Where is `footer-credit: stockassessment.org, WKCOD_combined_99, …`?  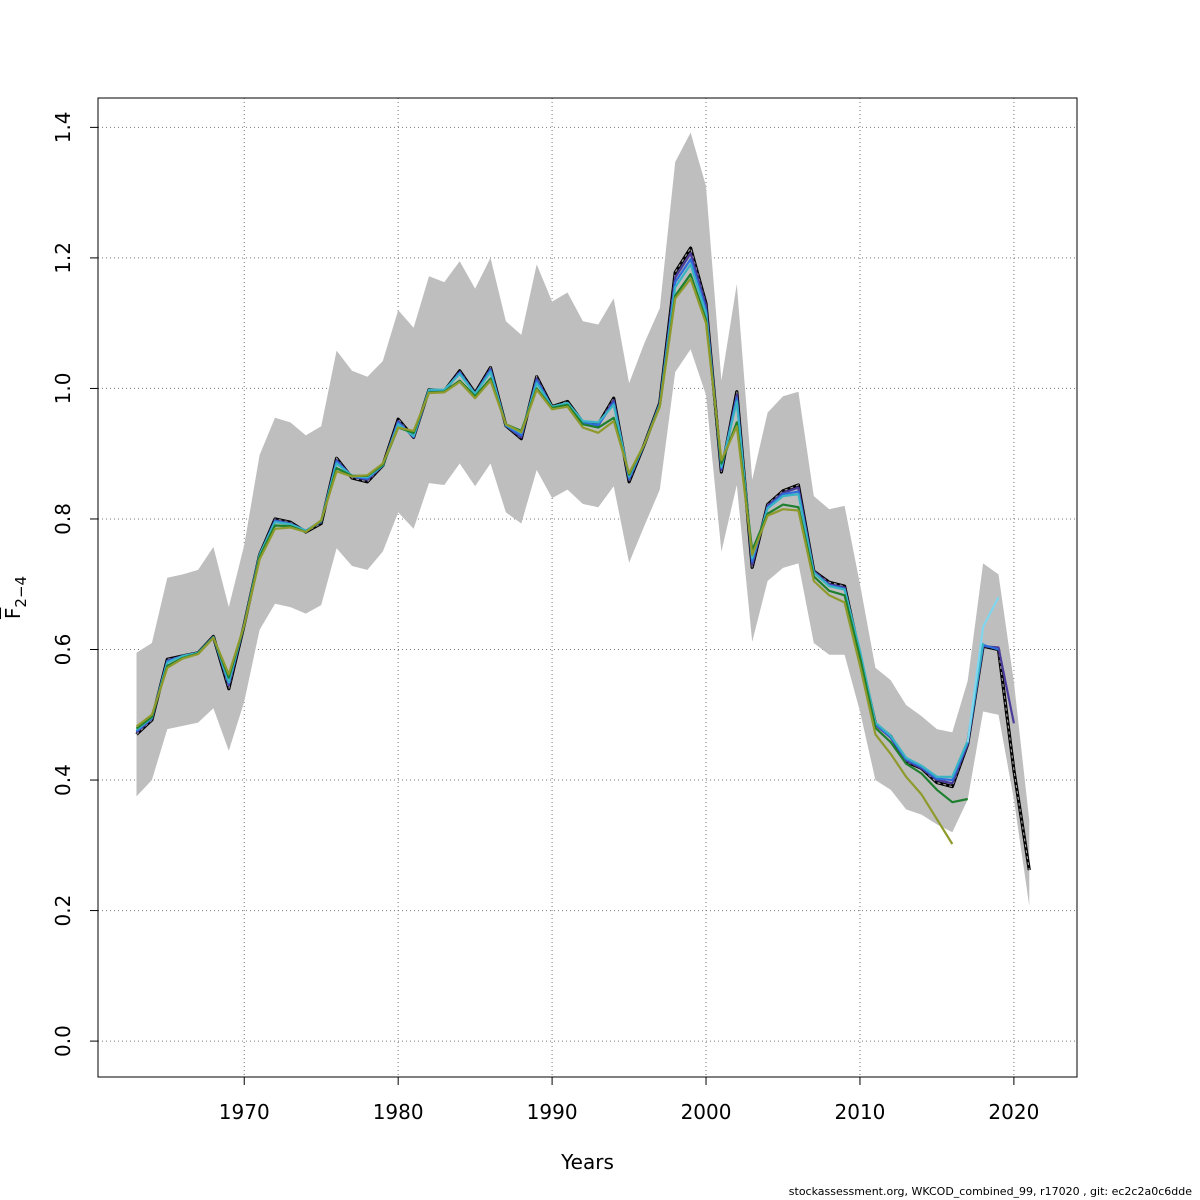 footer-credit: stockassessment.org, WKCOD_combined_99, … is located at coordinates (990, 1191).